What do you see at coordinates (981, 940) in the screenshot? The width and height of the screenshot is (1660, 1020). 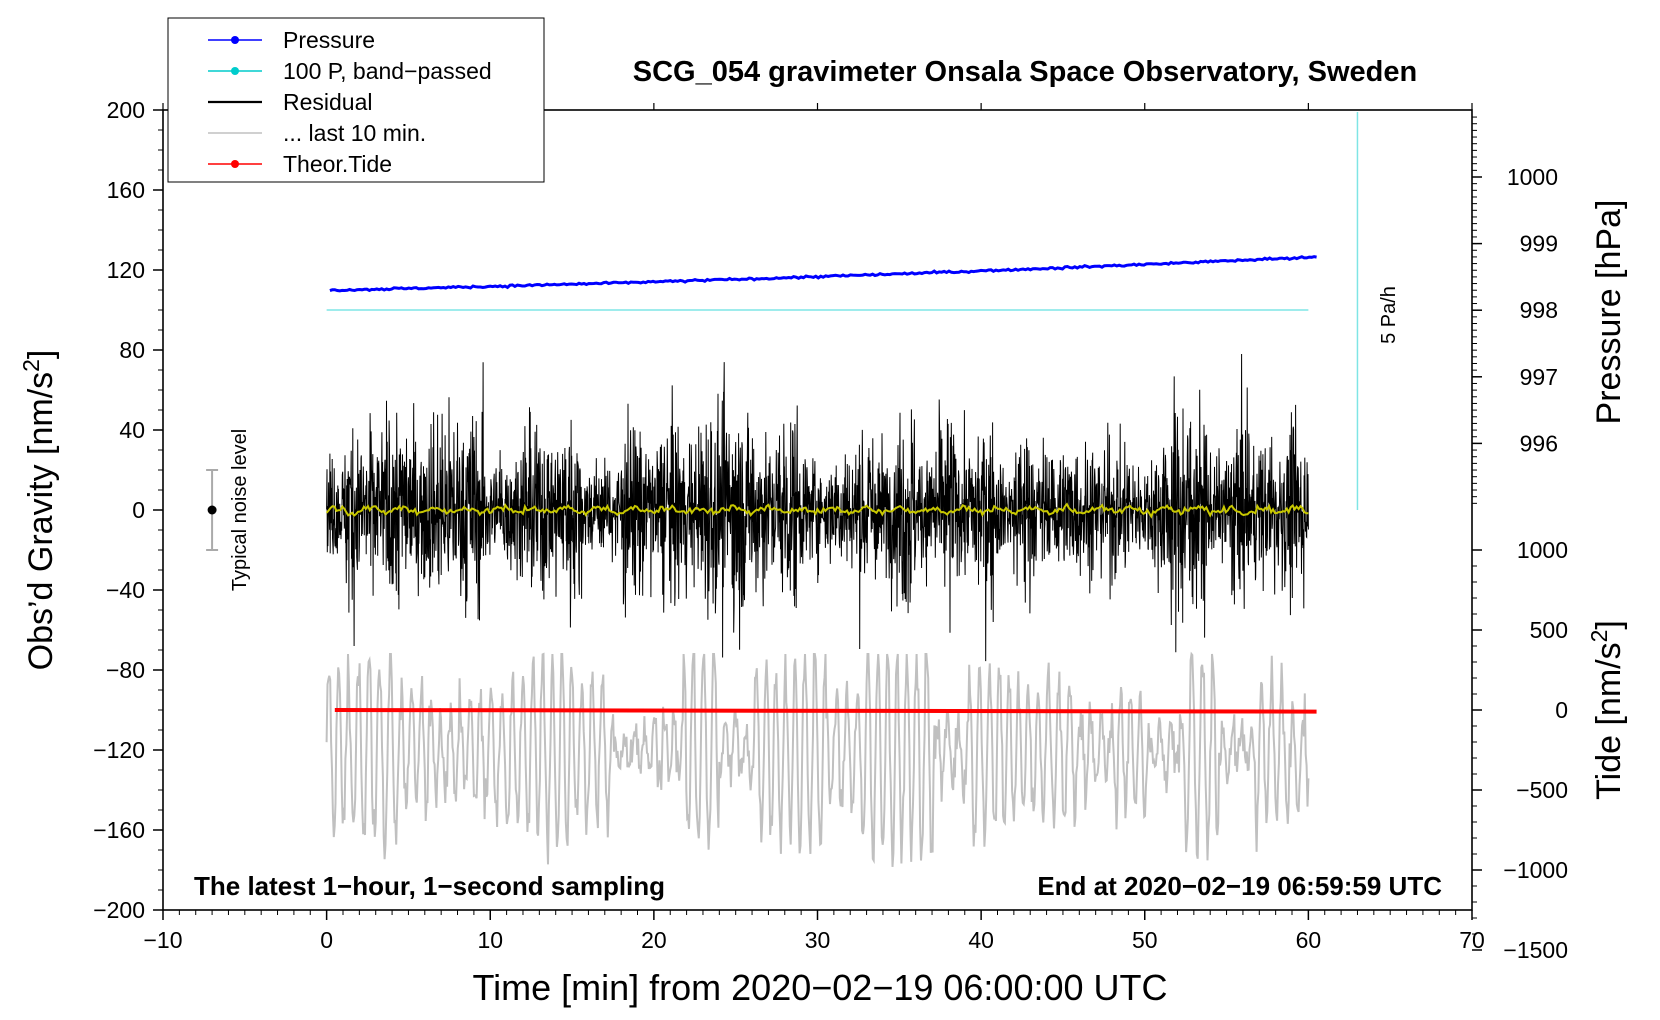 I see `x-tick-label: 40` at bounding box center [981, 940].